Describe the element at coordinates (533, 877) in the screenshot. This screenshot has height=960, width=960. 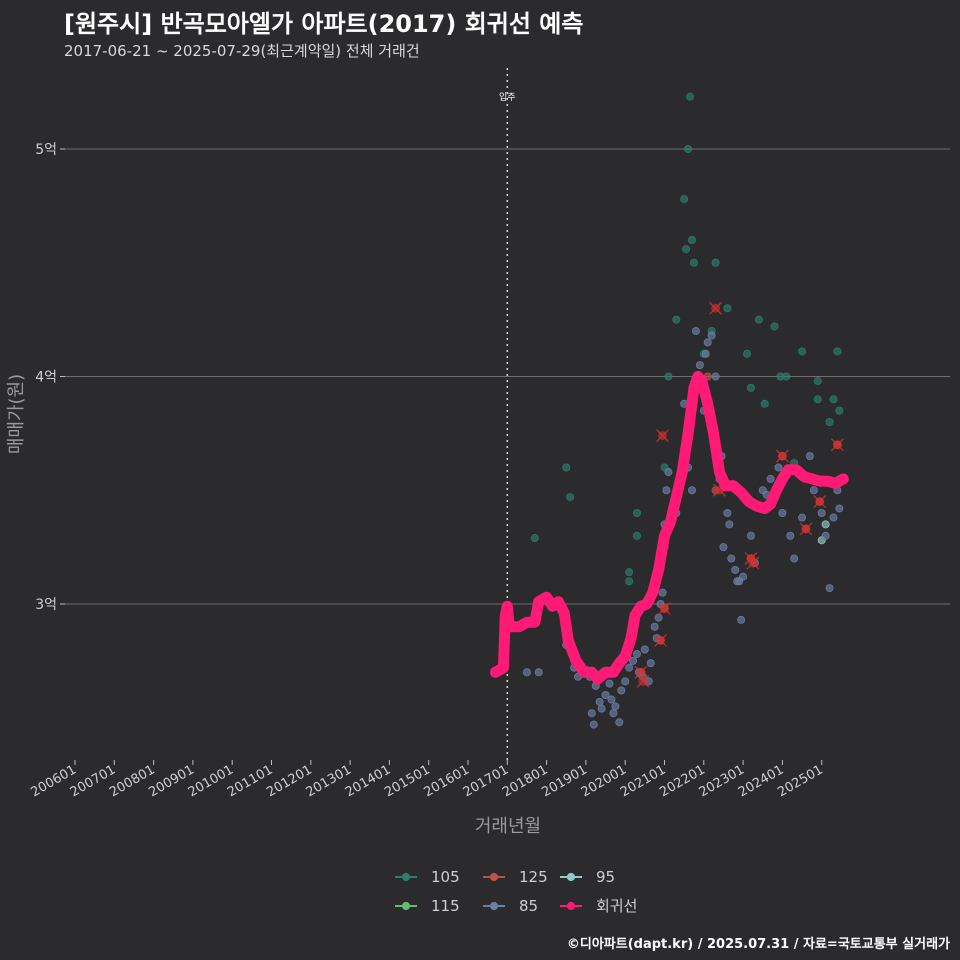
I see `legend-label-125: 125` at that location.